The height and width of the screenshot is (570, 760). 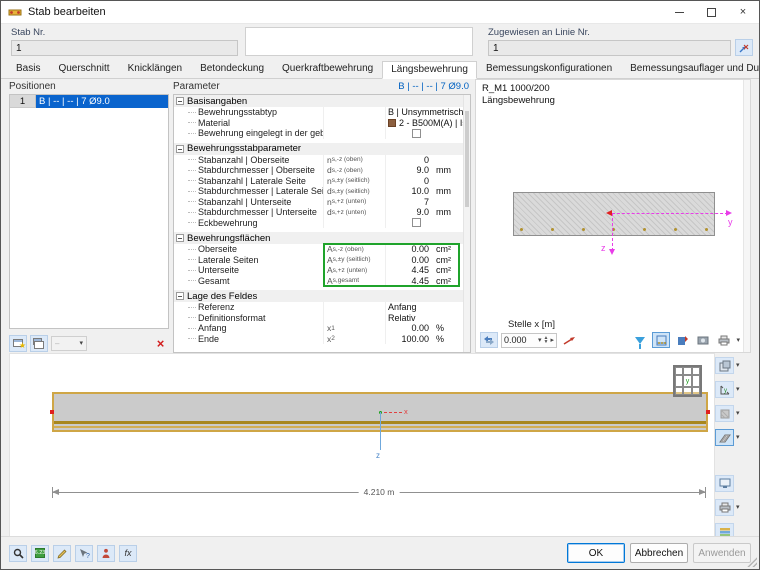 What do you see at coordinates (232, 68) in the screenshot?
I see `tab-betondeckung: Betondeckung` at bounding box center [232, 68].